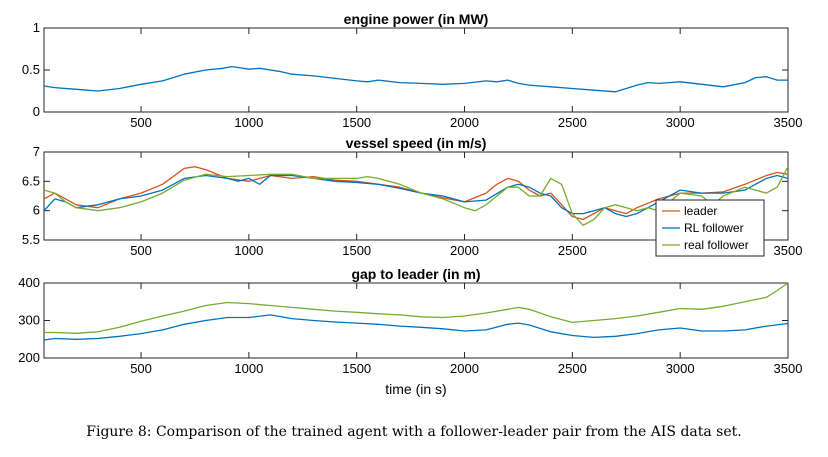 Image resolution: width=828 pixels, height=457 pixels. Describe the element at coordinates (36, 151) in the screenshot. I see `vessel-speed-y-tick-label: 7` at that location.